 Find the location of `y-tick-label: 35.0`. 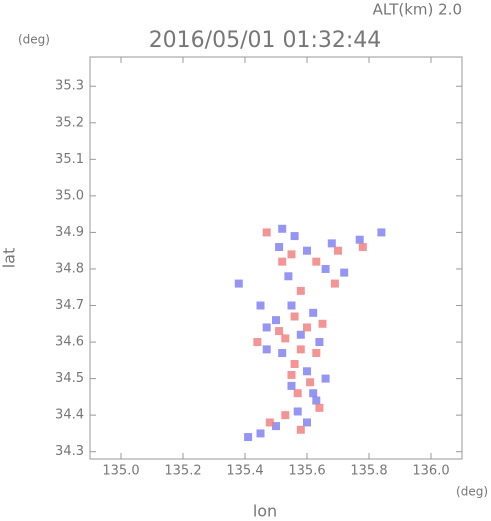

y-tick-label: 35.0 is located at coordinates (69, 195).